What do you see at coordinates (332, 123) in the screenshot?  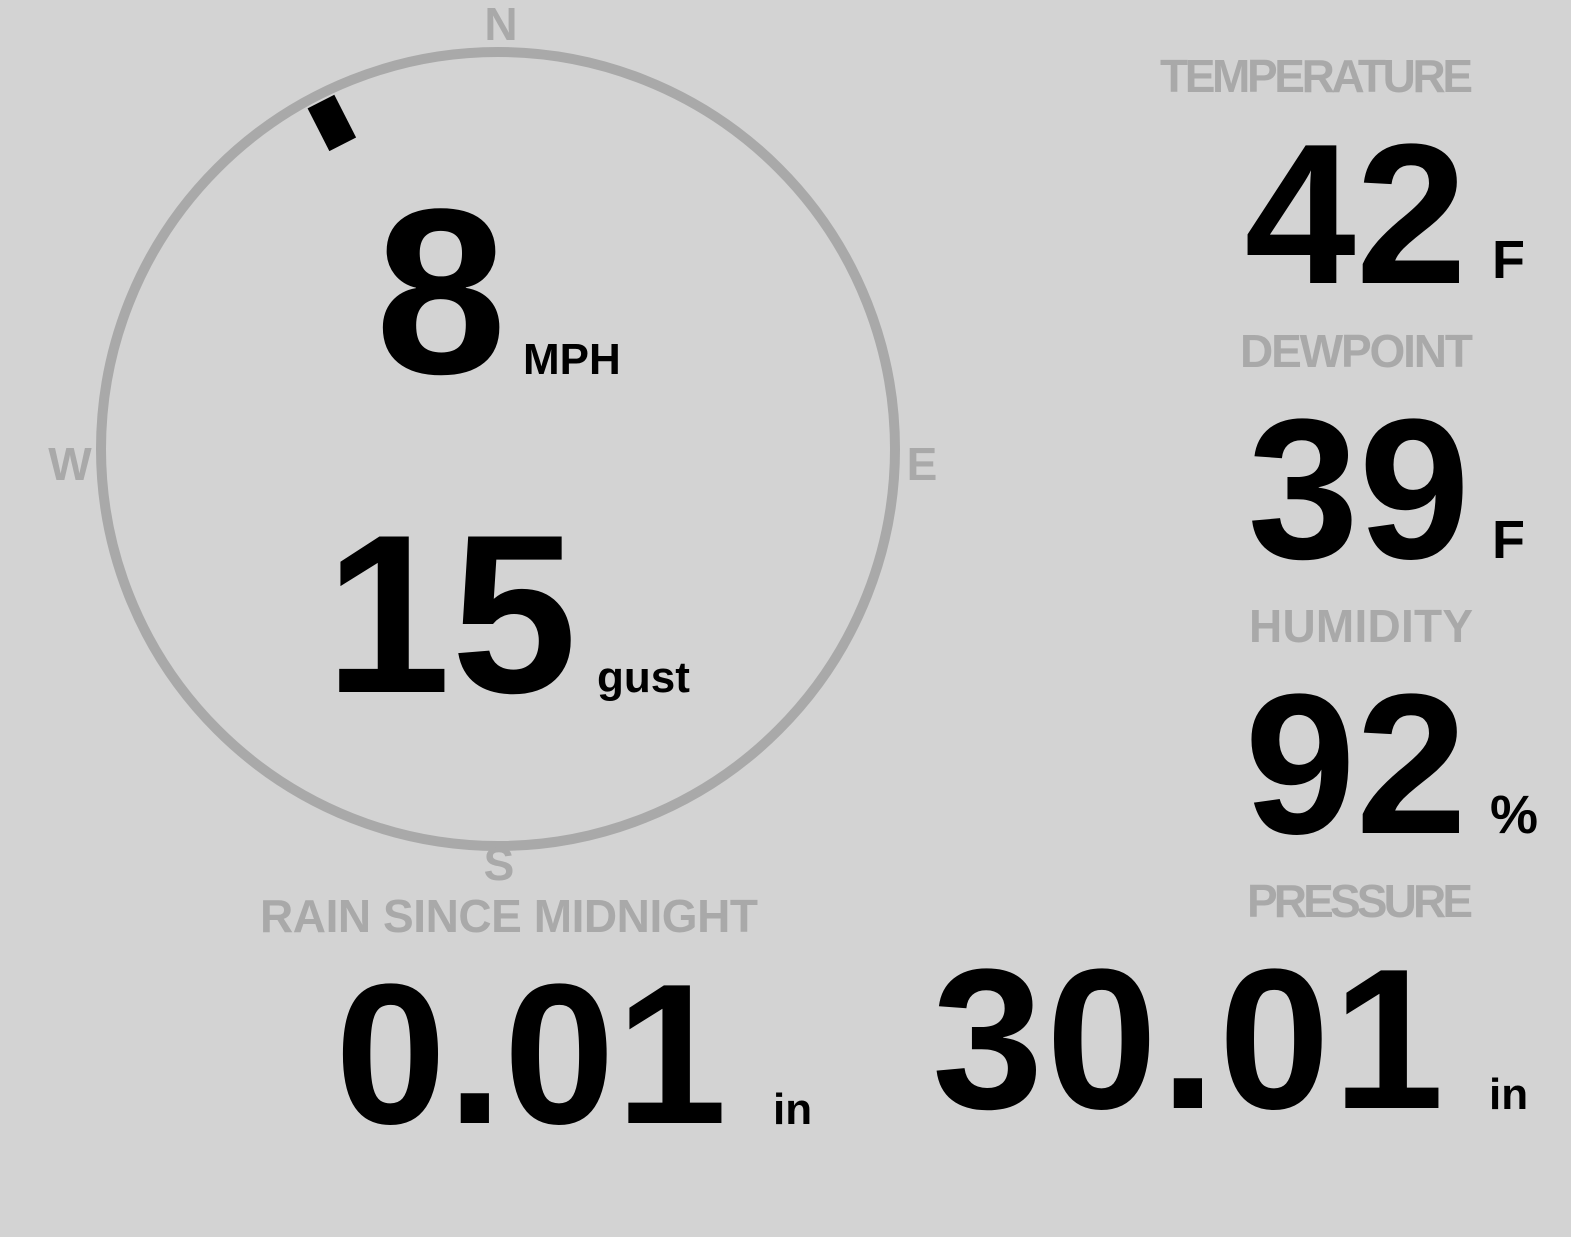 I see `wind-direction-marker` at bounding box center [332, 123].